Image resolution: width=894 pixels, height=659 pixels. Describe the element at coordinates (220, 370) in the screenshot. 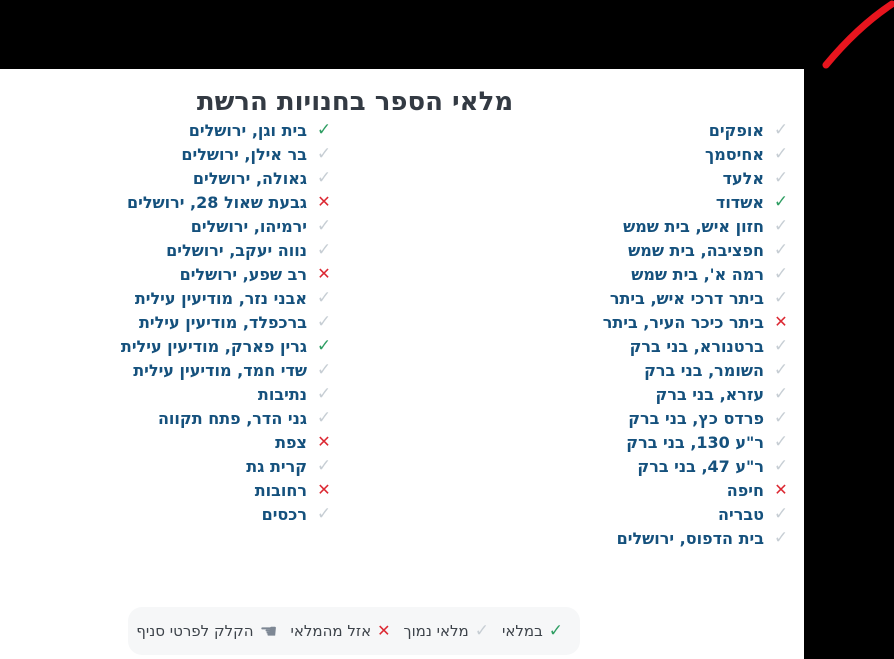

I see `branch-name: שדי חמד, מודיעין עילית` at that location.